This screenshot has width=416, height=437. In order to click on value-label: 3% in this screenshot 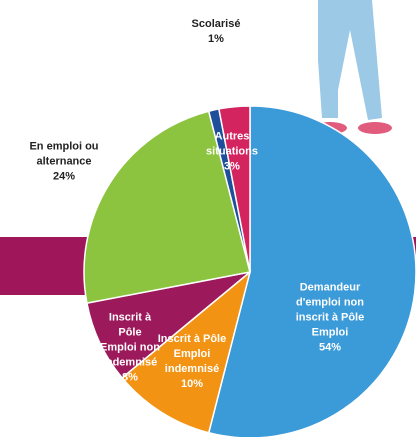, I will do `click(232, 166)`.